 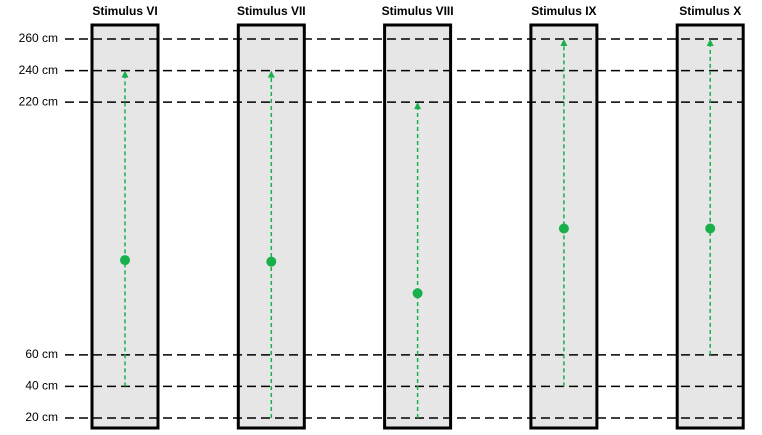 I want to click on y-tick-label: 260 cm, so click(x=38, y=38).